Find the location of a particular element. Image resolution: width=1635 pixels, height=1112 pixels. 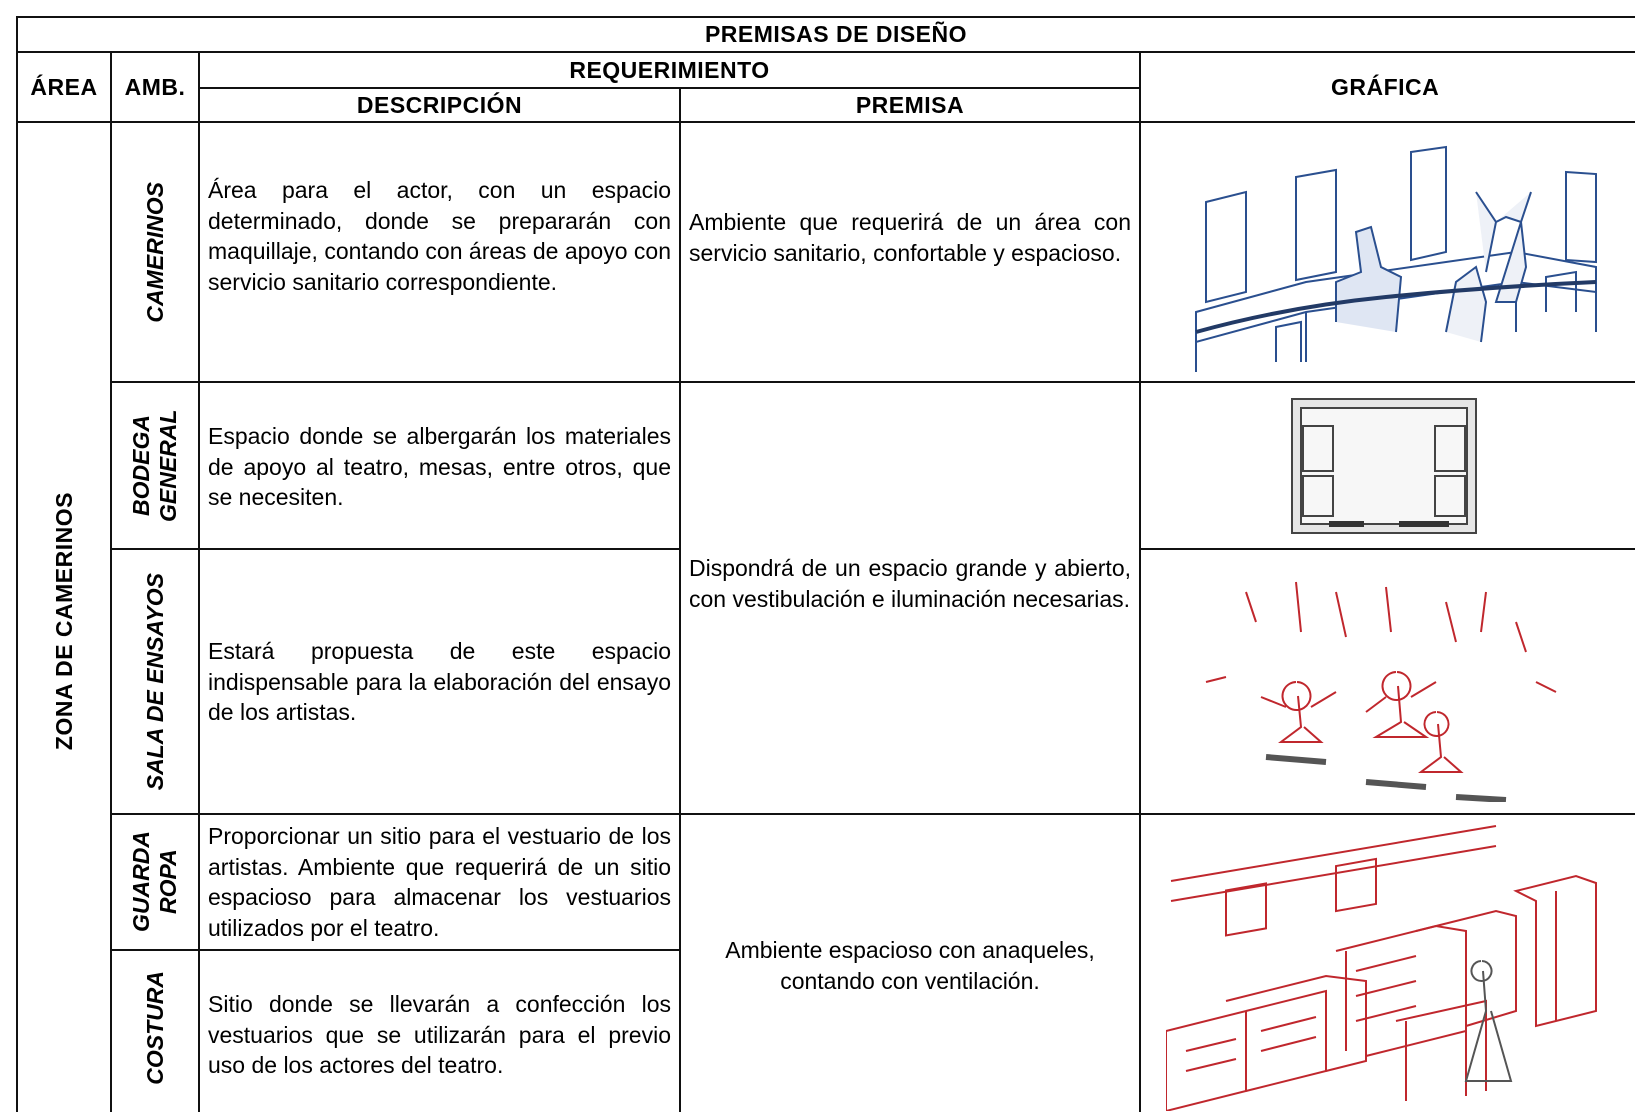

header-amb: AMB. is located at coordinates (155, 86).